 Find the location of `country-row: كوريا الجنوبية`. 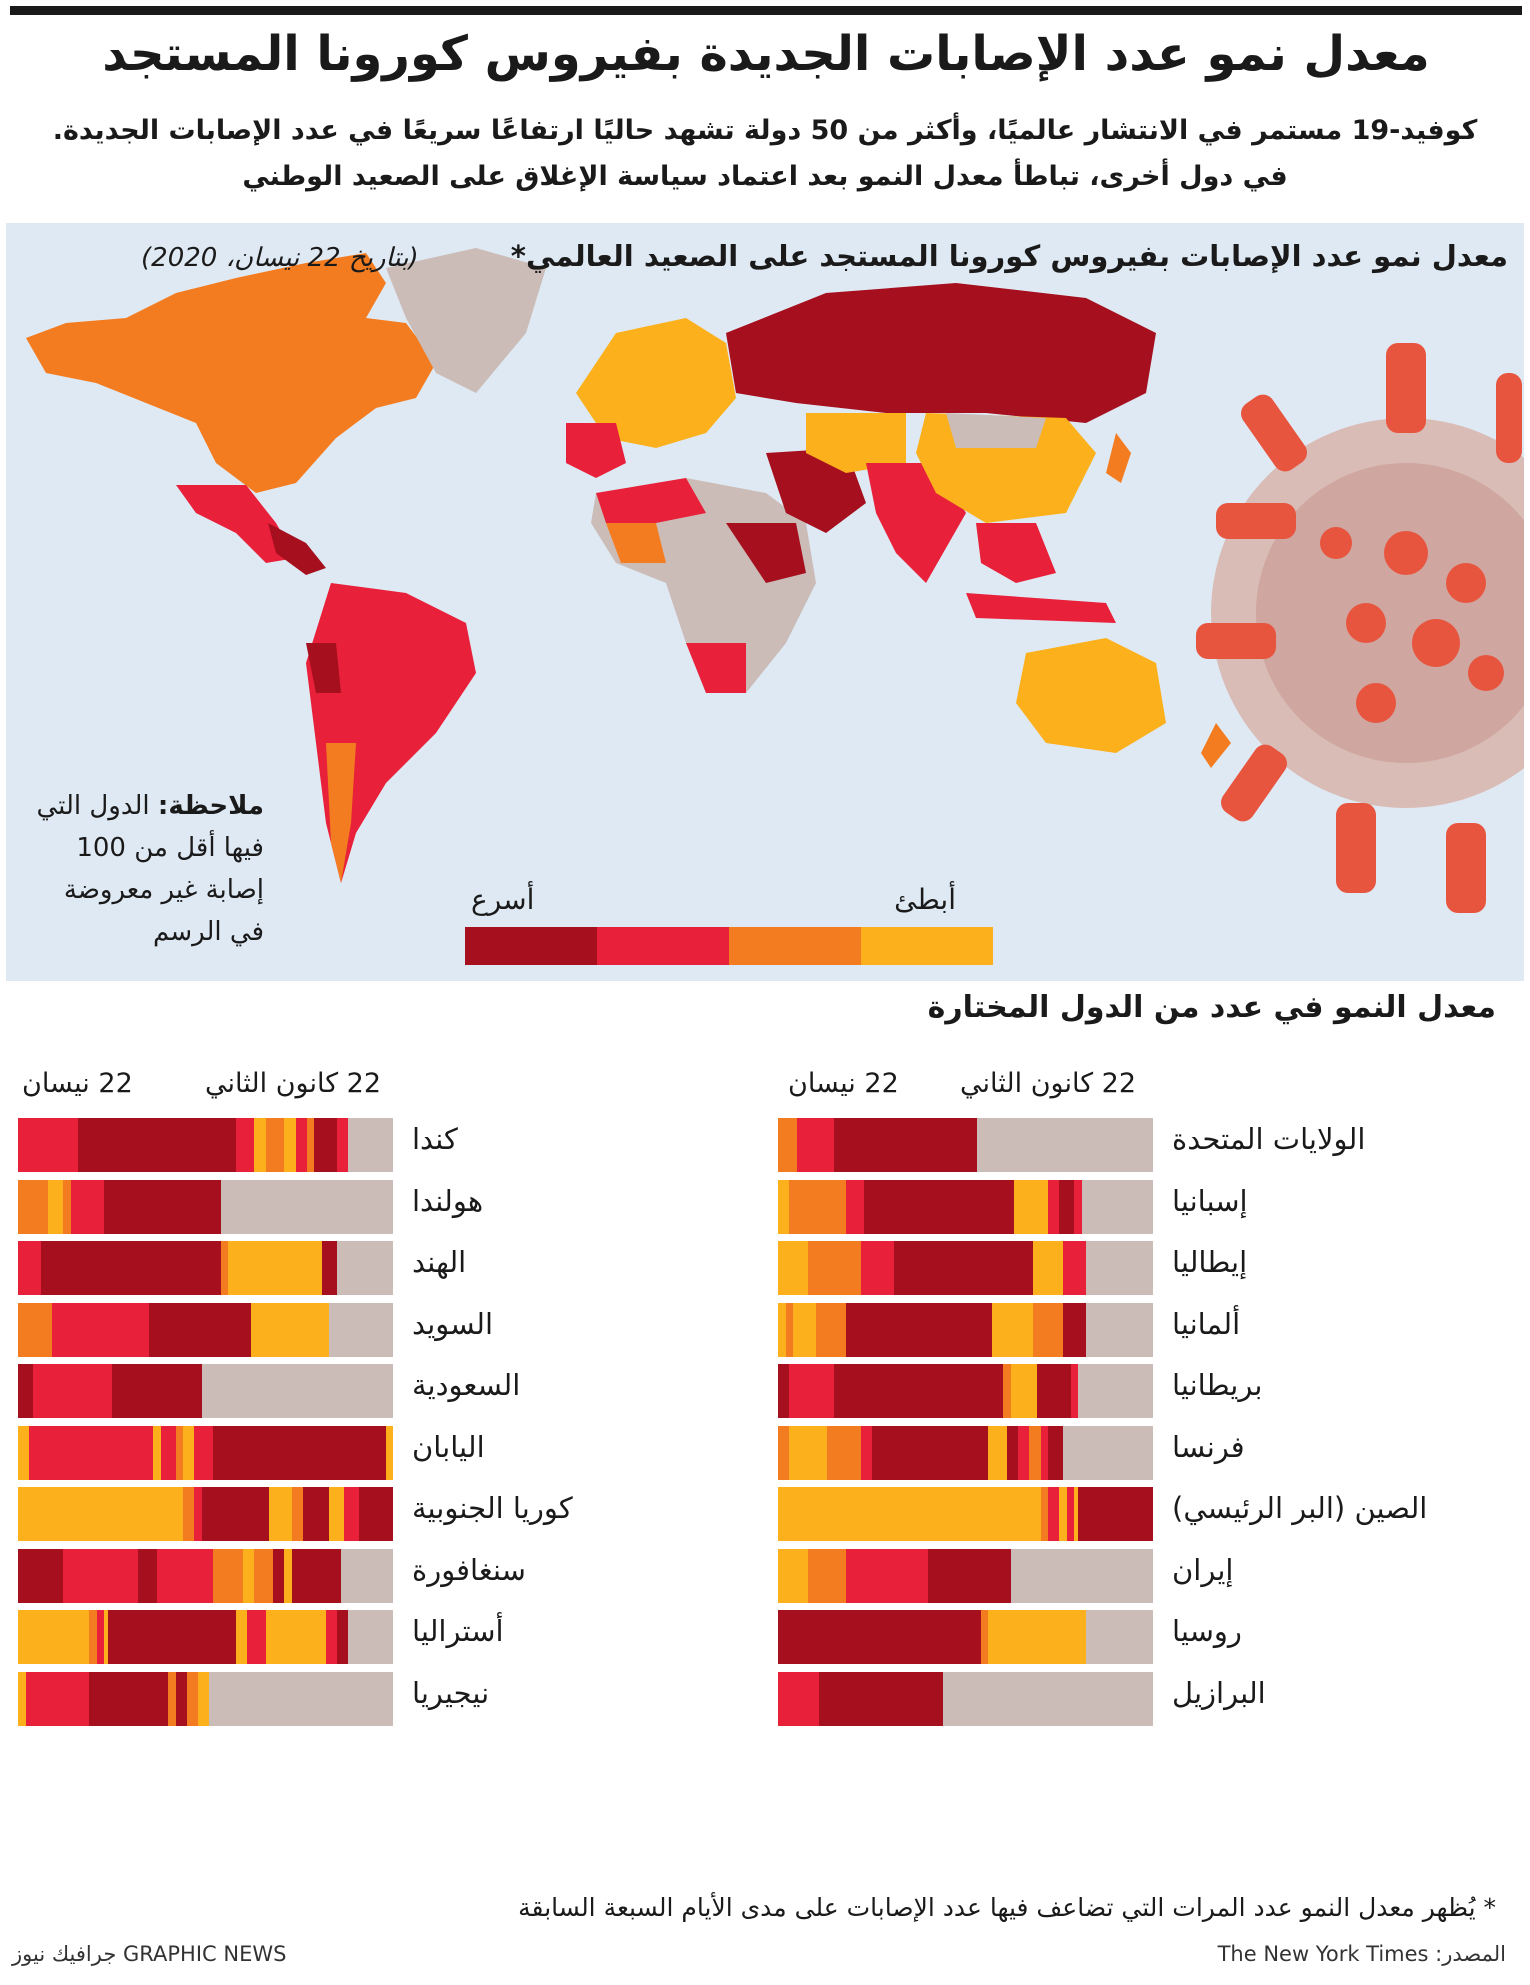

country-row: كوريا الجنوبية is located at coordinates (380, 1514).